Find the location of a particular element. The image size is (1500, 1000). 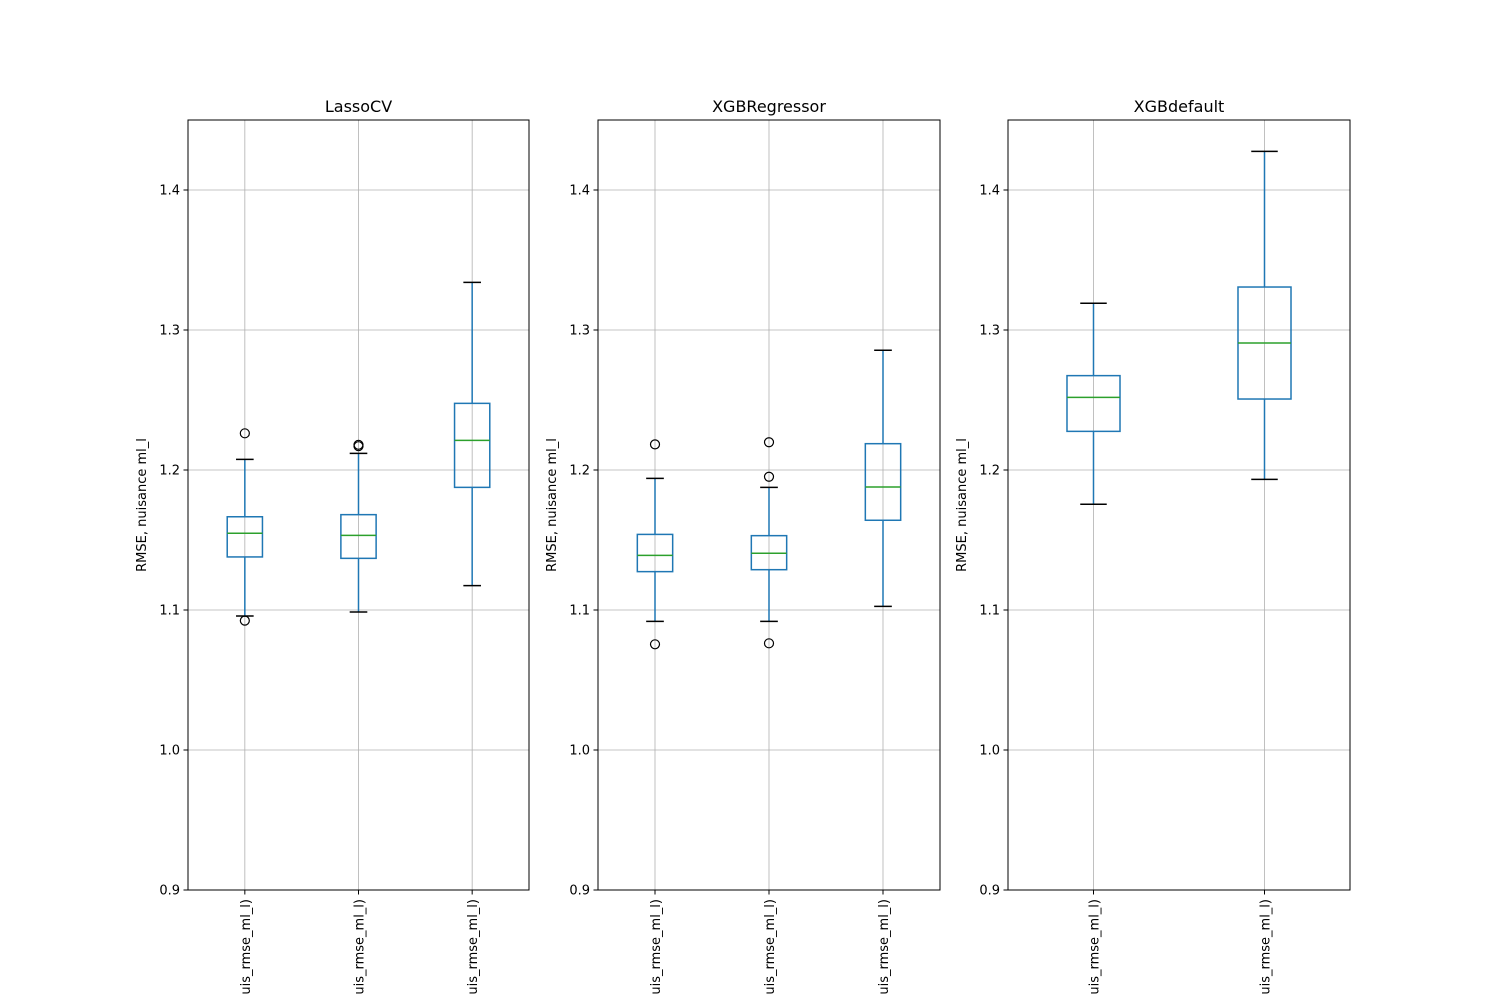

subplot-title: LassoCV is located at coordinates (358, 106).